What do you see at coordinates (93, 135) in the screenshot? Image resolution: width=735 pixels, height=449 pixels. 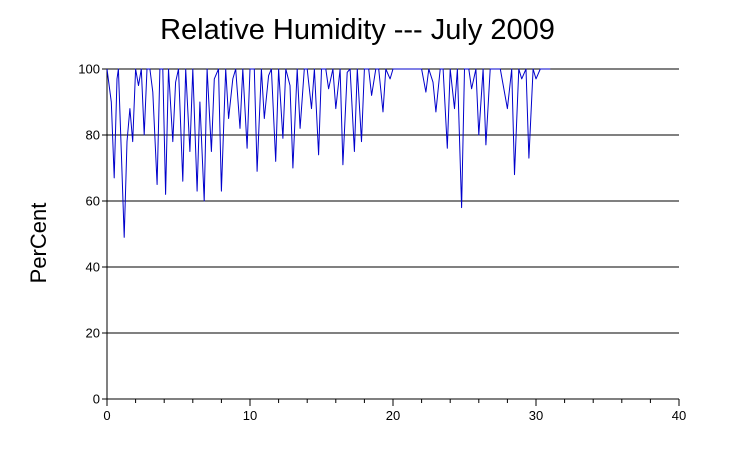 I see `y-tick-label: 80` at bounding box center [93, 135].